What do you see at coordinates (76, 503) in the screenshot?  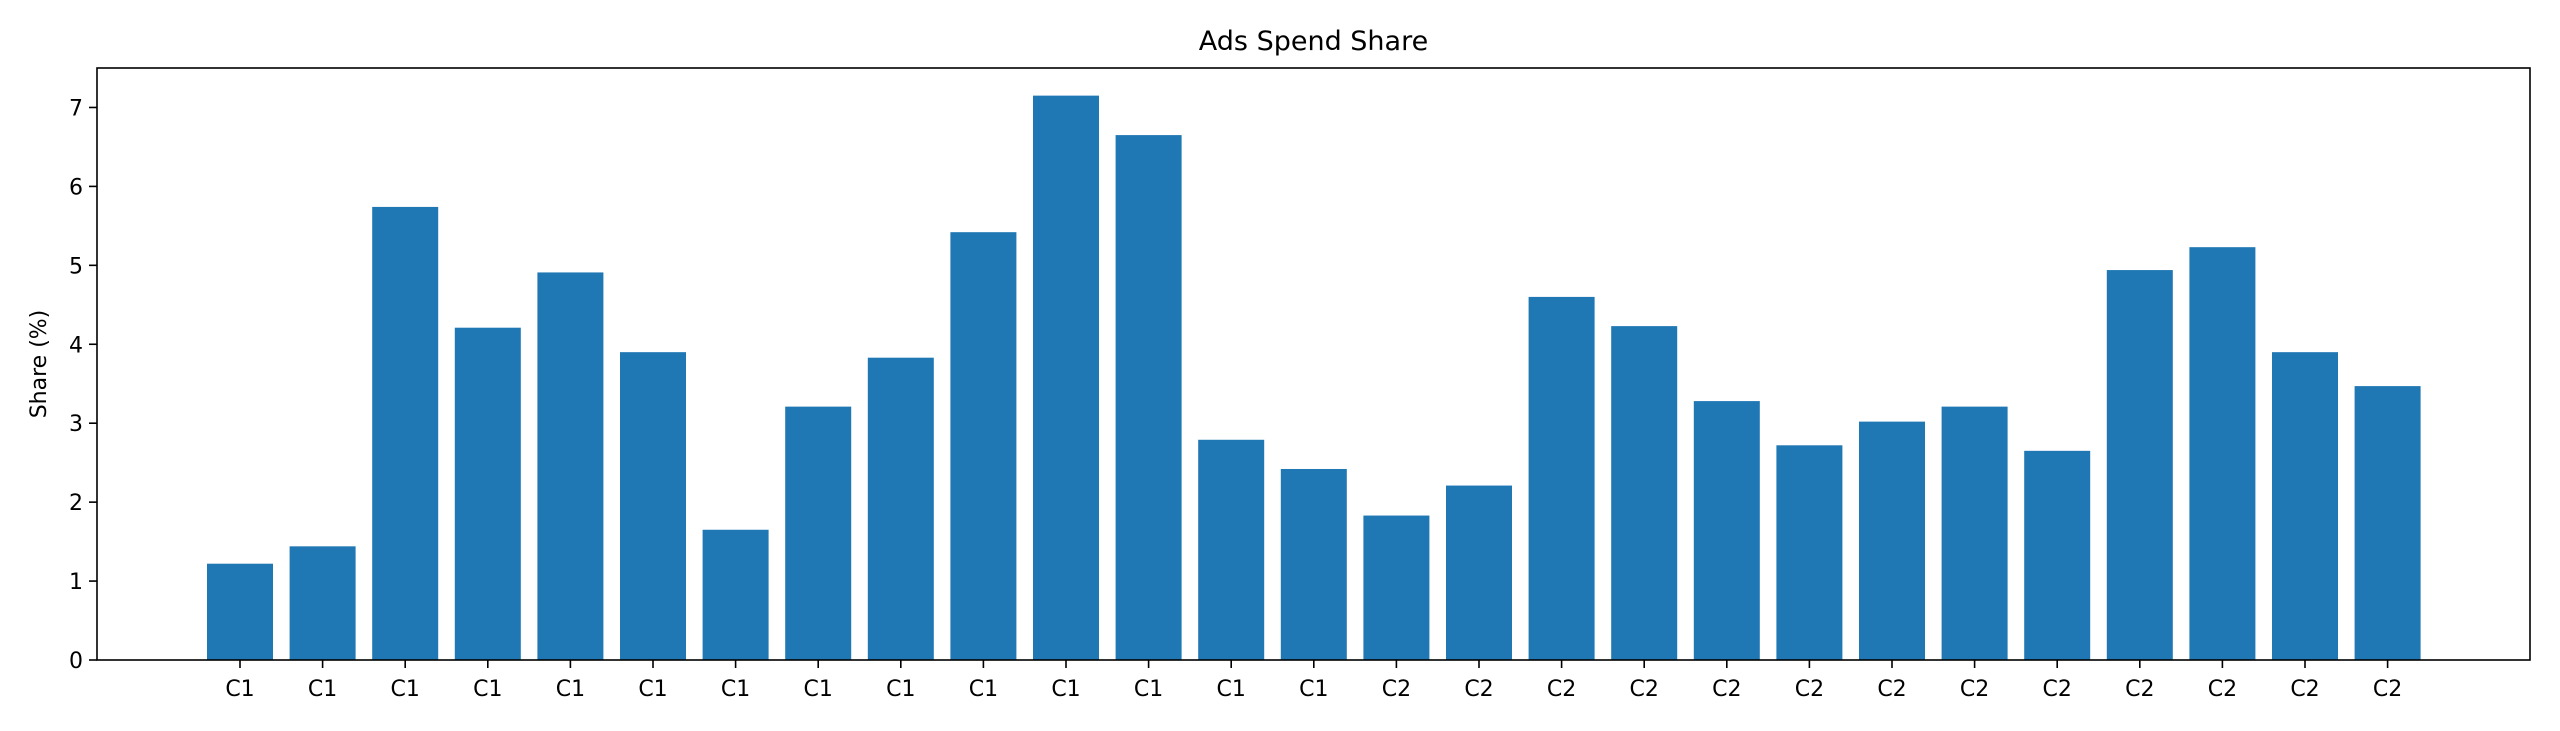 I see `y-tick-label: 2` at bounding box center [76, 503].